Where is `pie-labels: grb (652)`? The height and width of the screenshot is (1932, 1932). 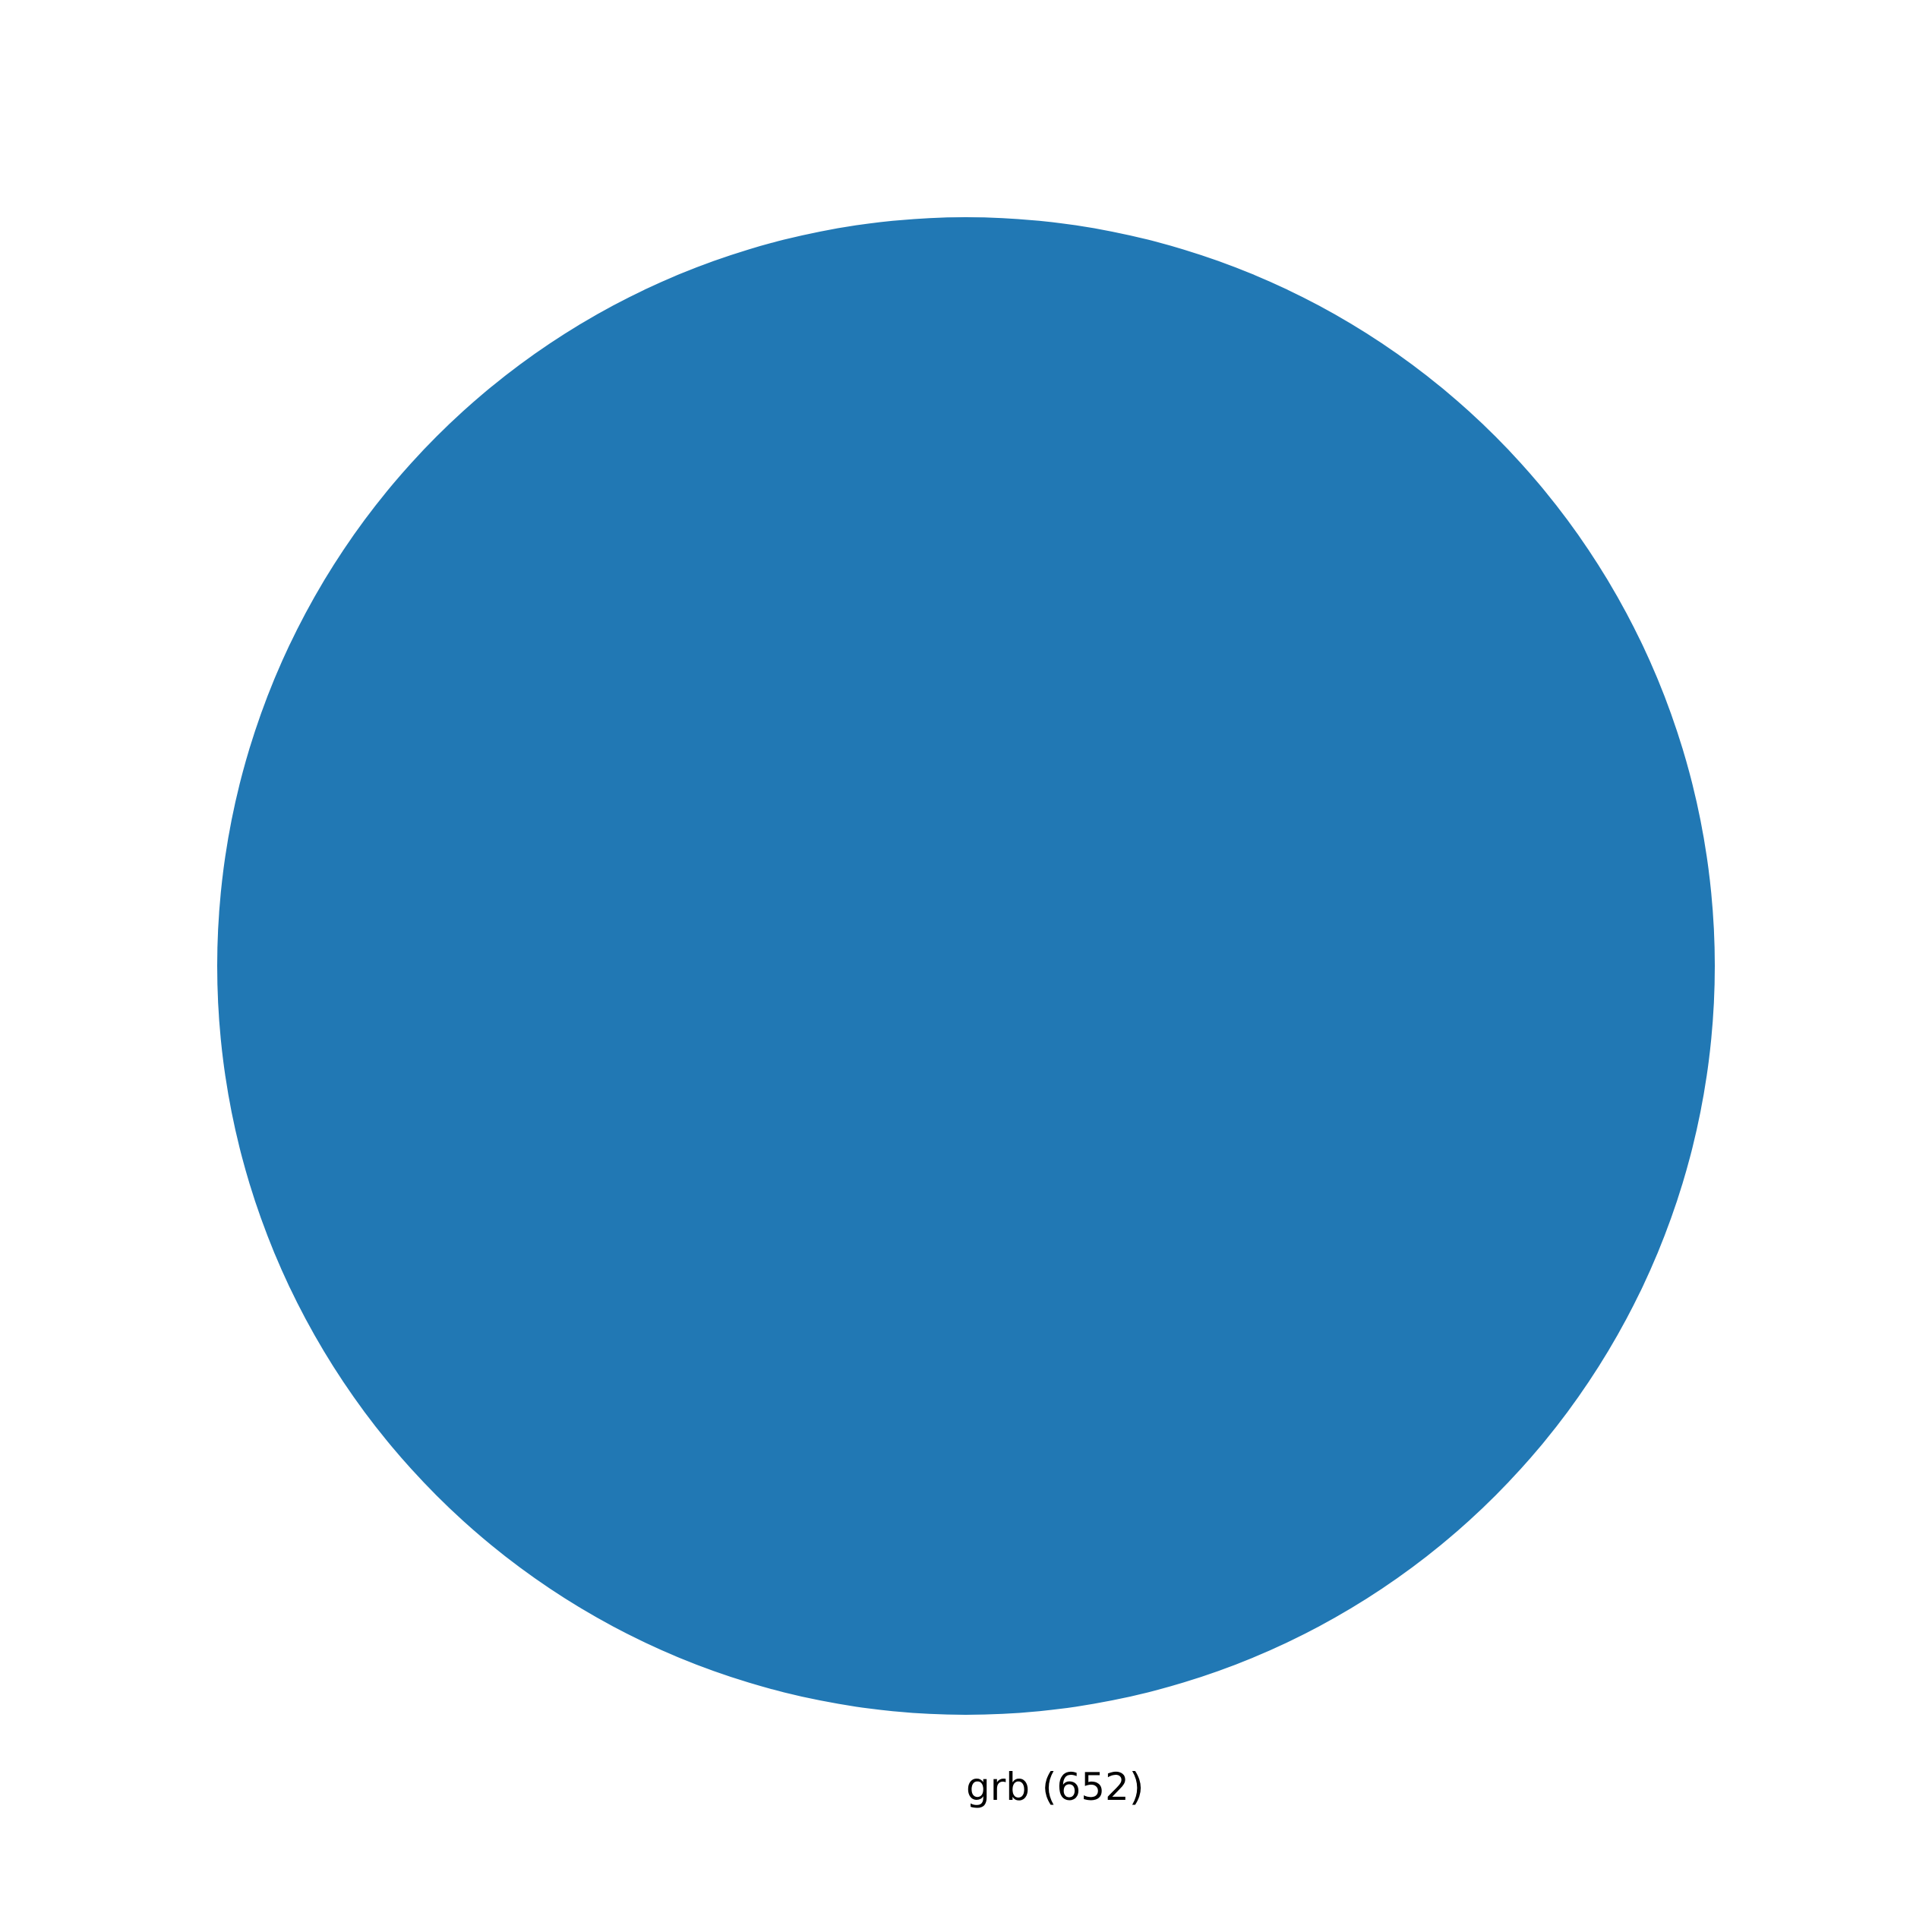
pie-labels: grb (652) is located at coordinates (1055, 1787).